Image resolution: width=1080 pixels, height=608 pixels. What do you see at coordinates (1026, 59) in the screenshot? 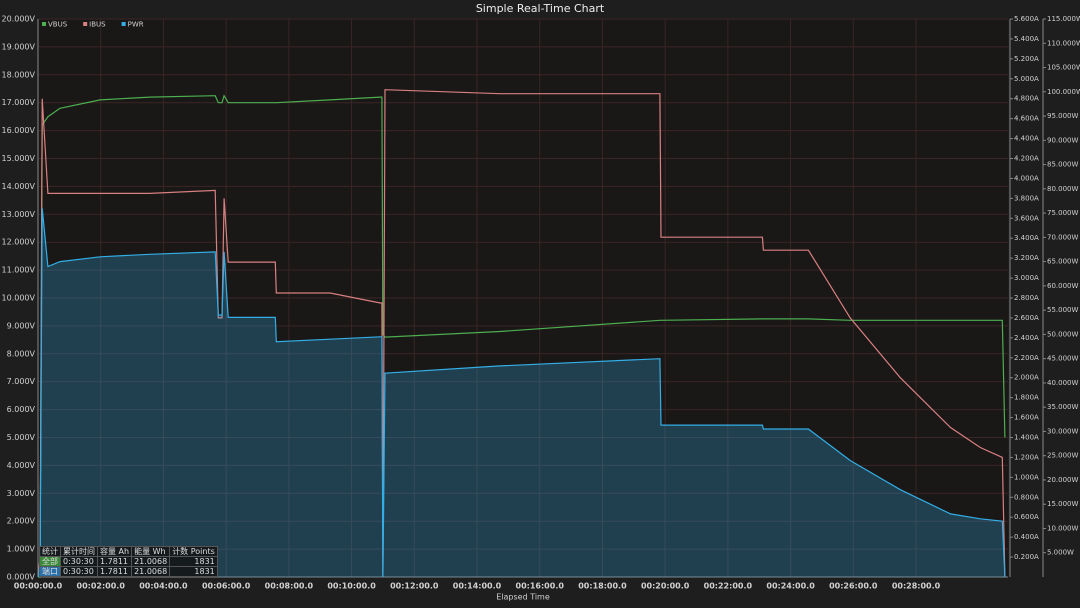
I see `y-tick-label: 5.200A` at bounding box center [1026, 59].